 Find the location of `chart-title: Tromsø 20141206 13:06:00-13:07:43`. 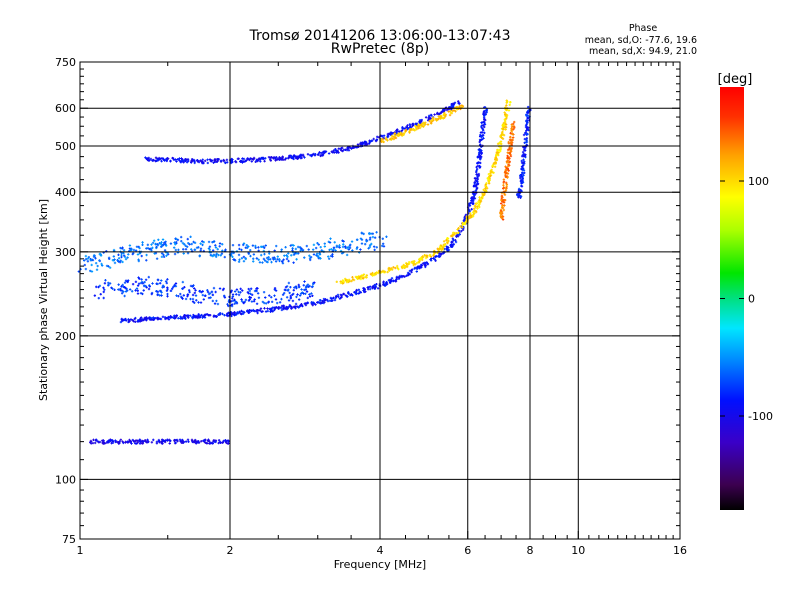

chart-title: Tromsø 20141206 13:06:00-13:07:43 is located at coordinates (380, 36).